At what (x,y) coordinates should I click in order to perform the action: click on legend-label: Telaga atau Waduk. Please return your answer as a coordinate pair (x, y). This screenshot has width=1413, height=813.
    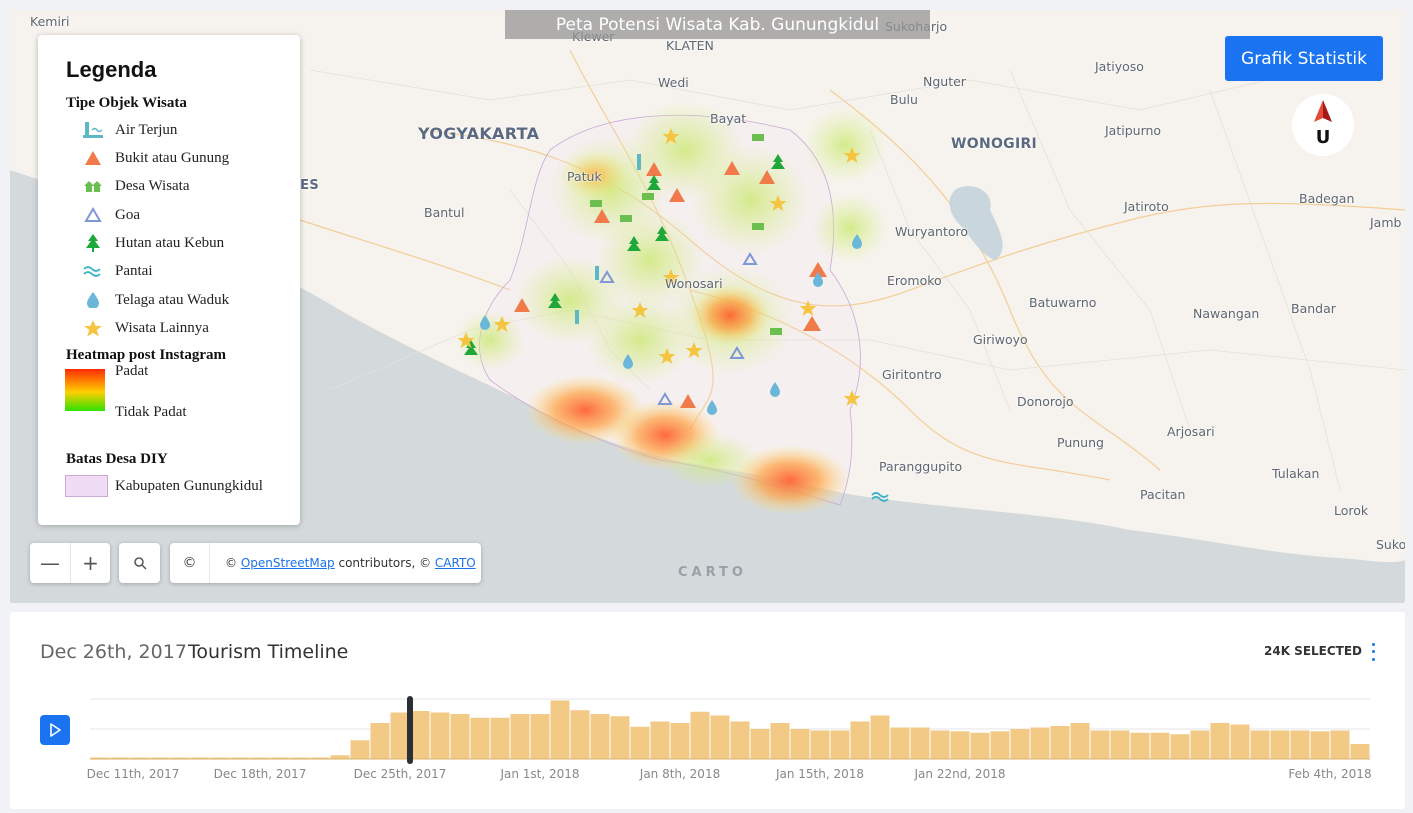
    Looking at the image, I should click on (172, 299).